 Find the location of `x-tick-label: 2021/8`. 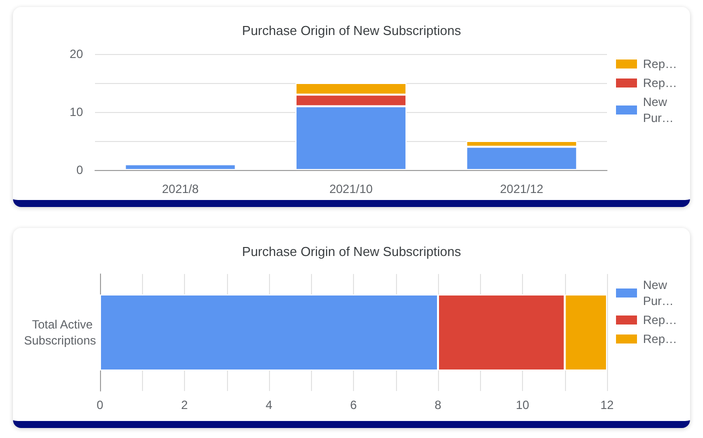

x-tick-label: 2021/8 is located at coordinates (181, 189).